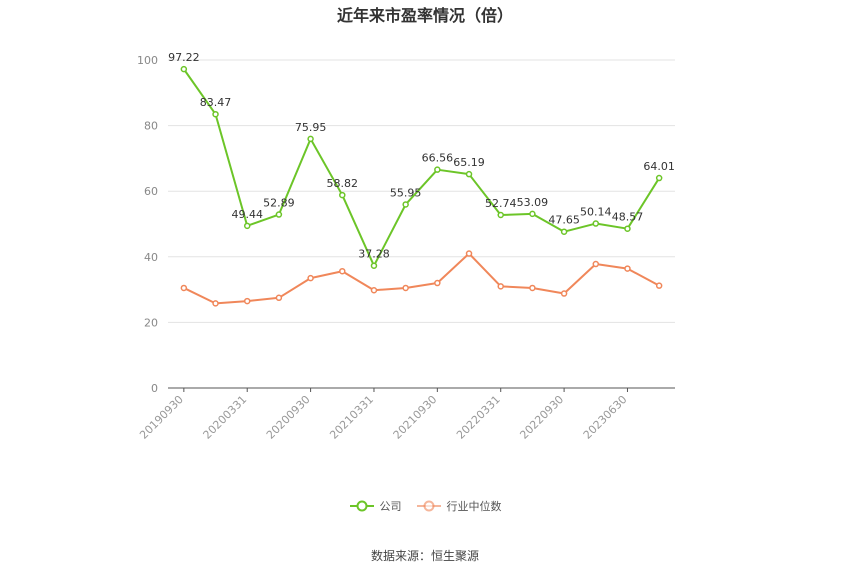  What do you see at coordinates (351, 417) in the screenshot?
I see `x-tick-label: 20210331` at bounding box center [351, 417].